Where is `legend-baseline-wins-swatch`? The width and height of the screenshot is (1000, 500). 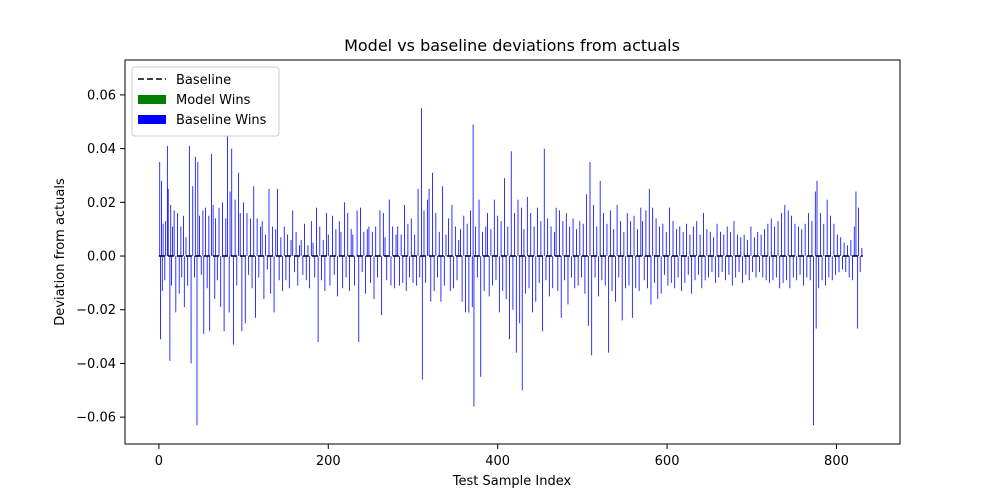 legend-baseline-wins-swatch is located at coordinates (152, 119).